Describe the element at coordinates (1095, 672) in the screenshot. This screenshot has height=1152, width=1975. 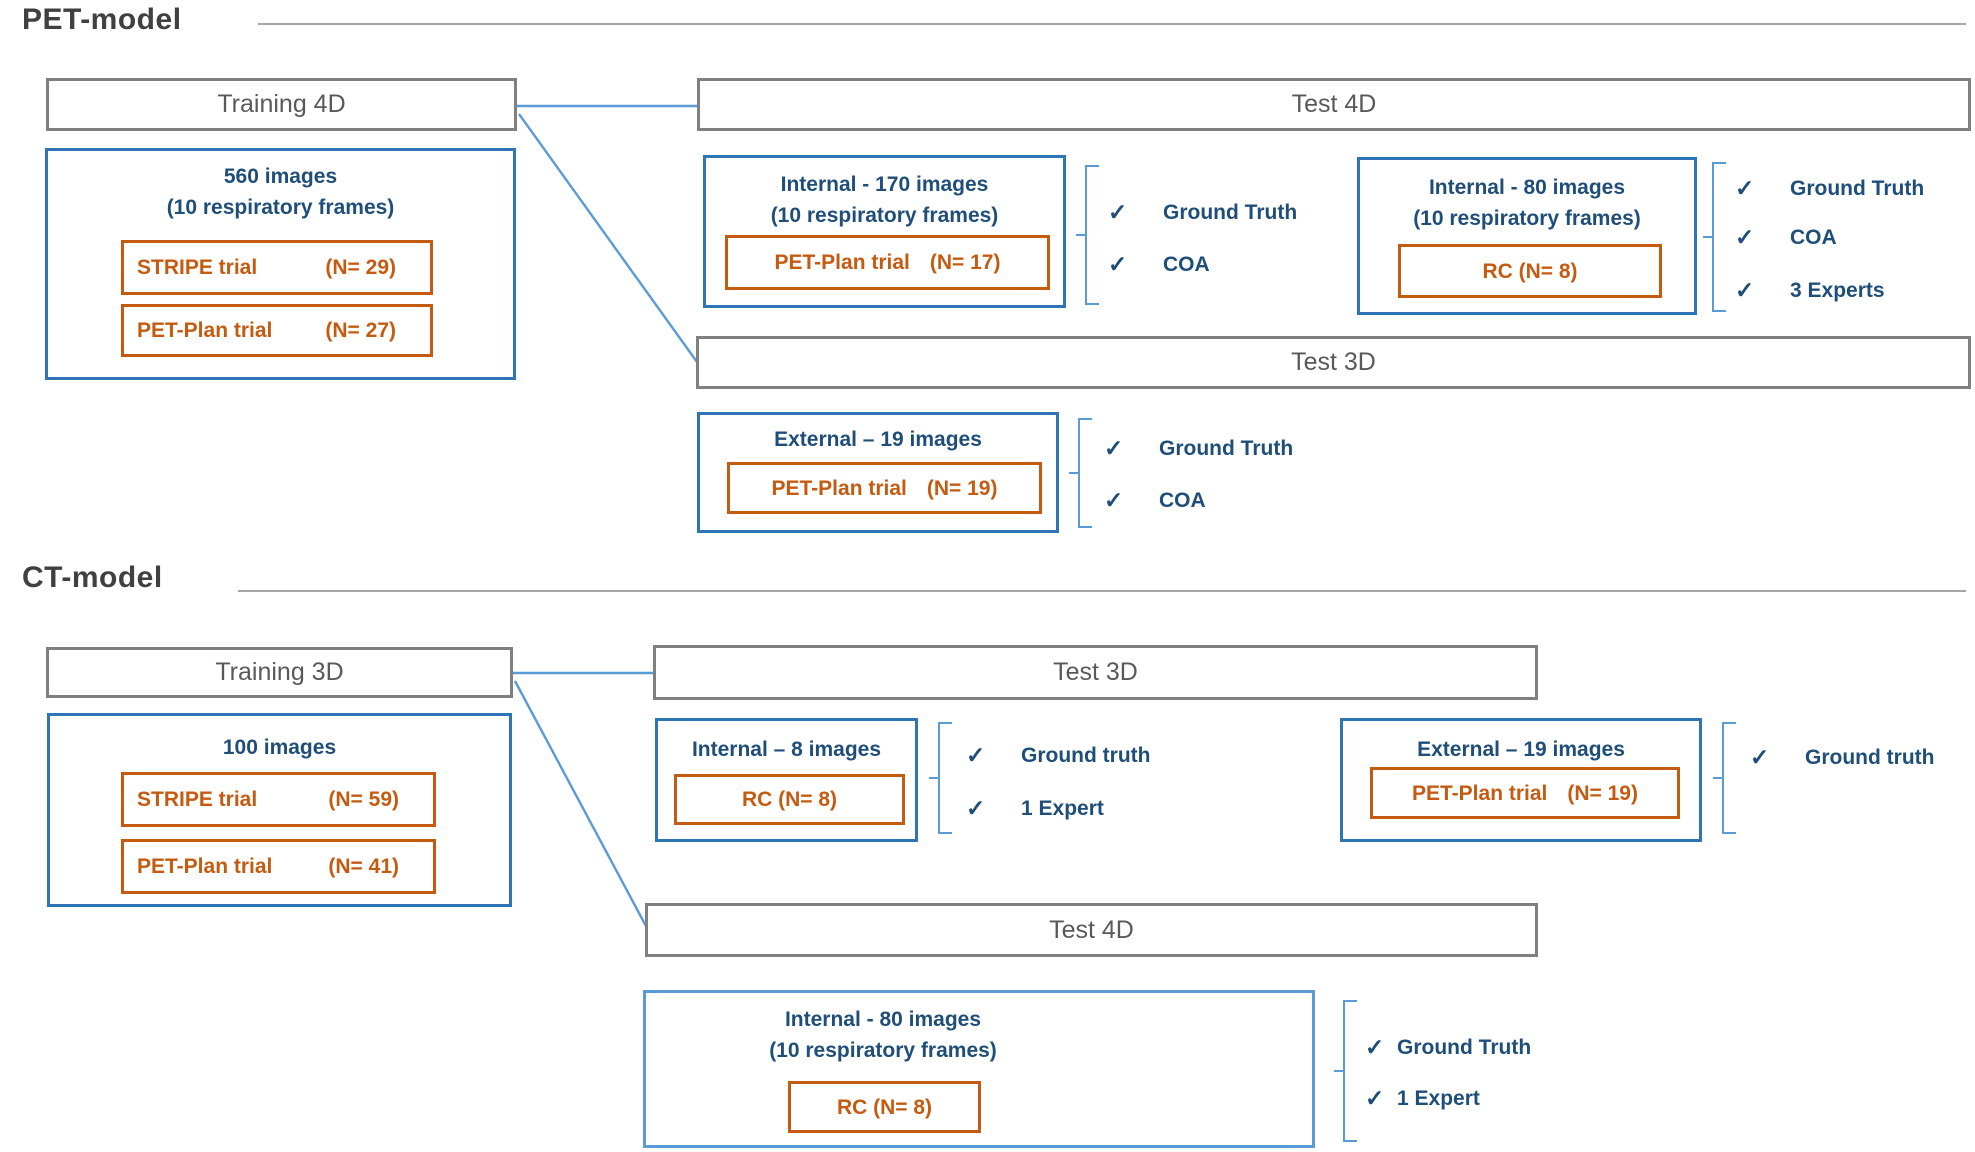
I see `ct-test3d-header: Test 3D` at that location.